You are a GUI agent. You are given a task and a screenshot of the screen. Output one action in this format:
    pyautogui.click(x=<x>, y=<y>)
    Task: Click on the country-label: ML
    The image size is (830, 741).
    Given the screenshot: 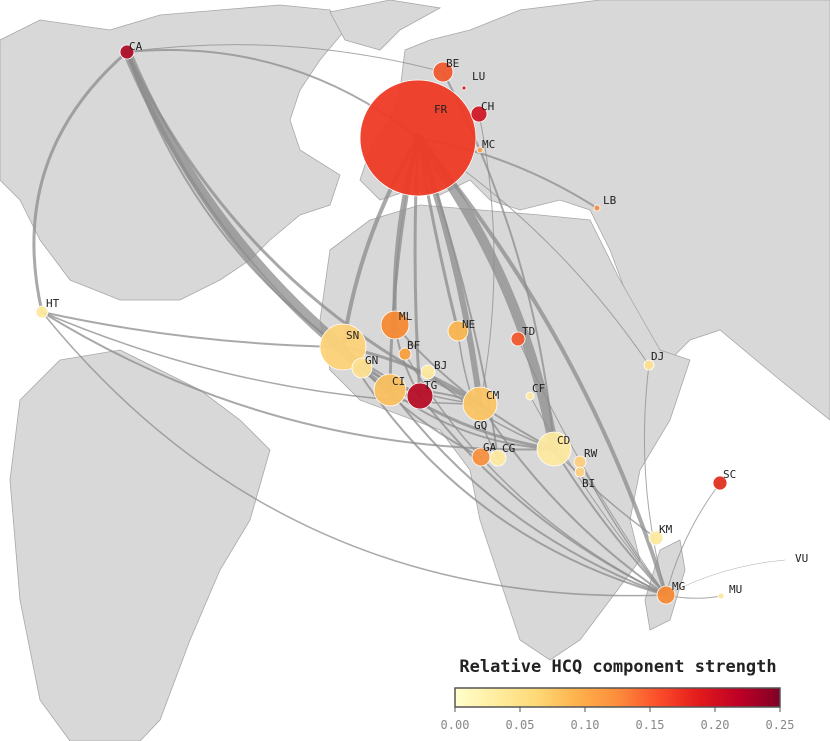 What is the action you would take?
    pyautogui.click(x=406, y=316)
    